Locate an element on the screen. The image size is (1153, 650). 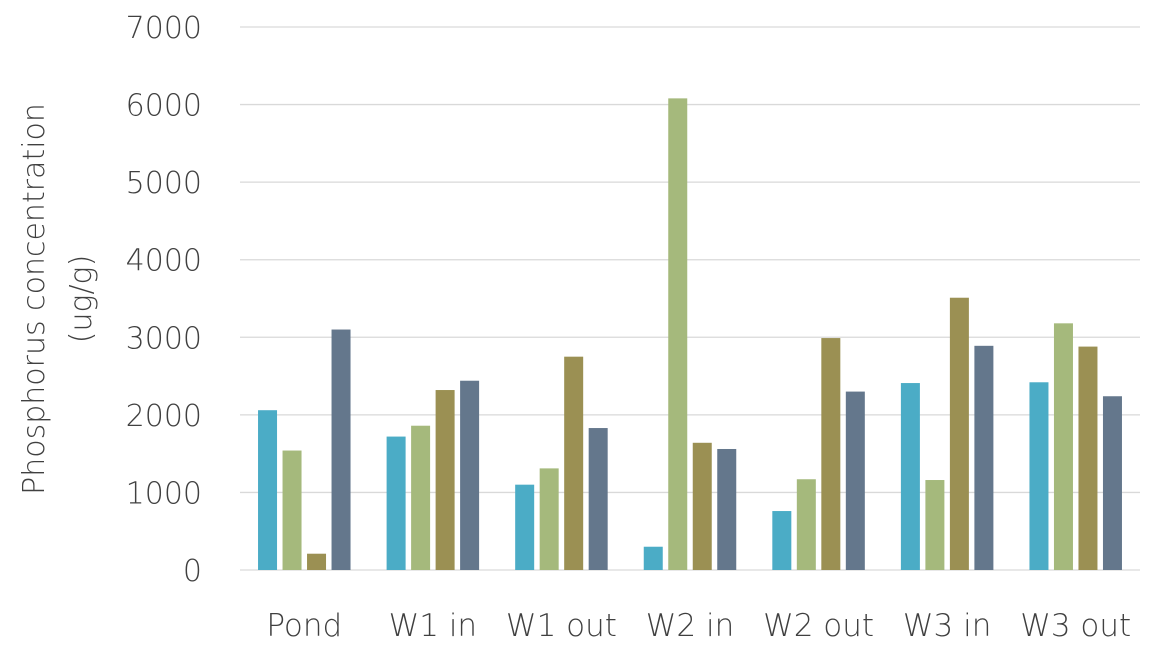
y-tick-label: 3000 is located at coordinates (164, 338).